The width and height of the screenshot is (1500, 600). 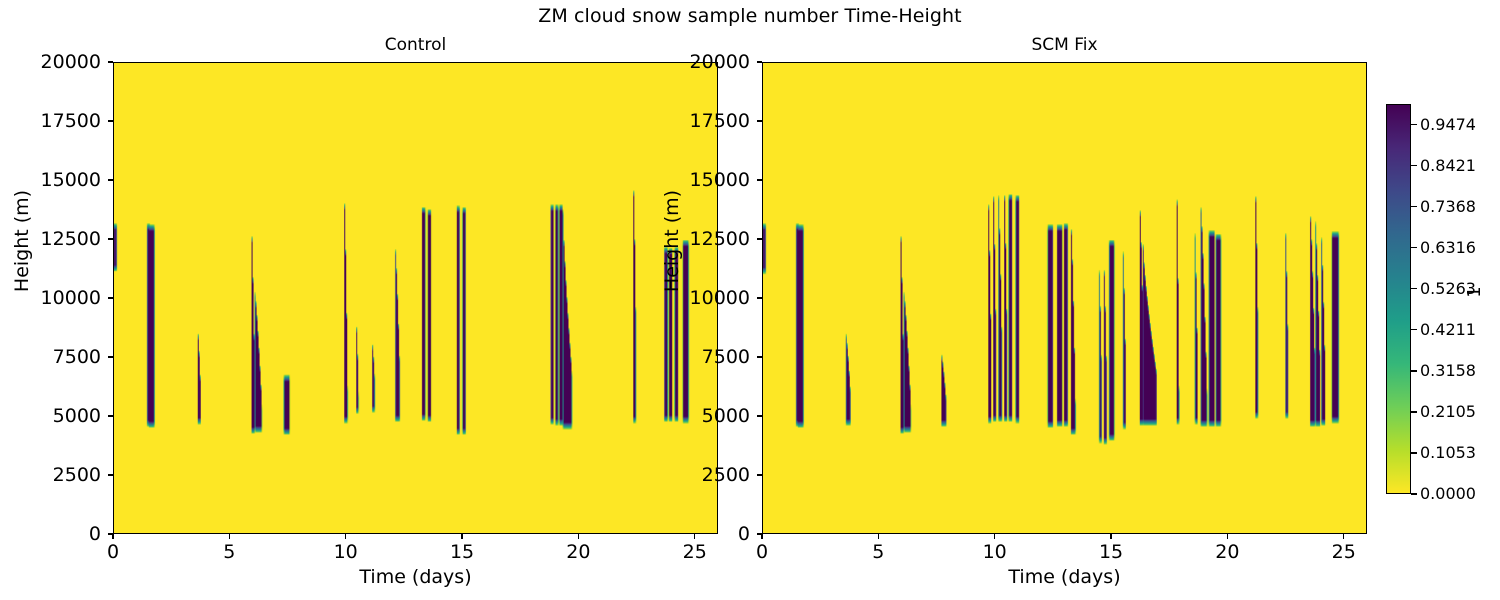 What do you see at coordinates (1448, 329) in the screenshot?
I see `colorbar-tick-label: 0.4211` at bounding box center [1448, 329].